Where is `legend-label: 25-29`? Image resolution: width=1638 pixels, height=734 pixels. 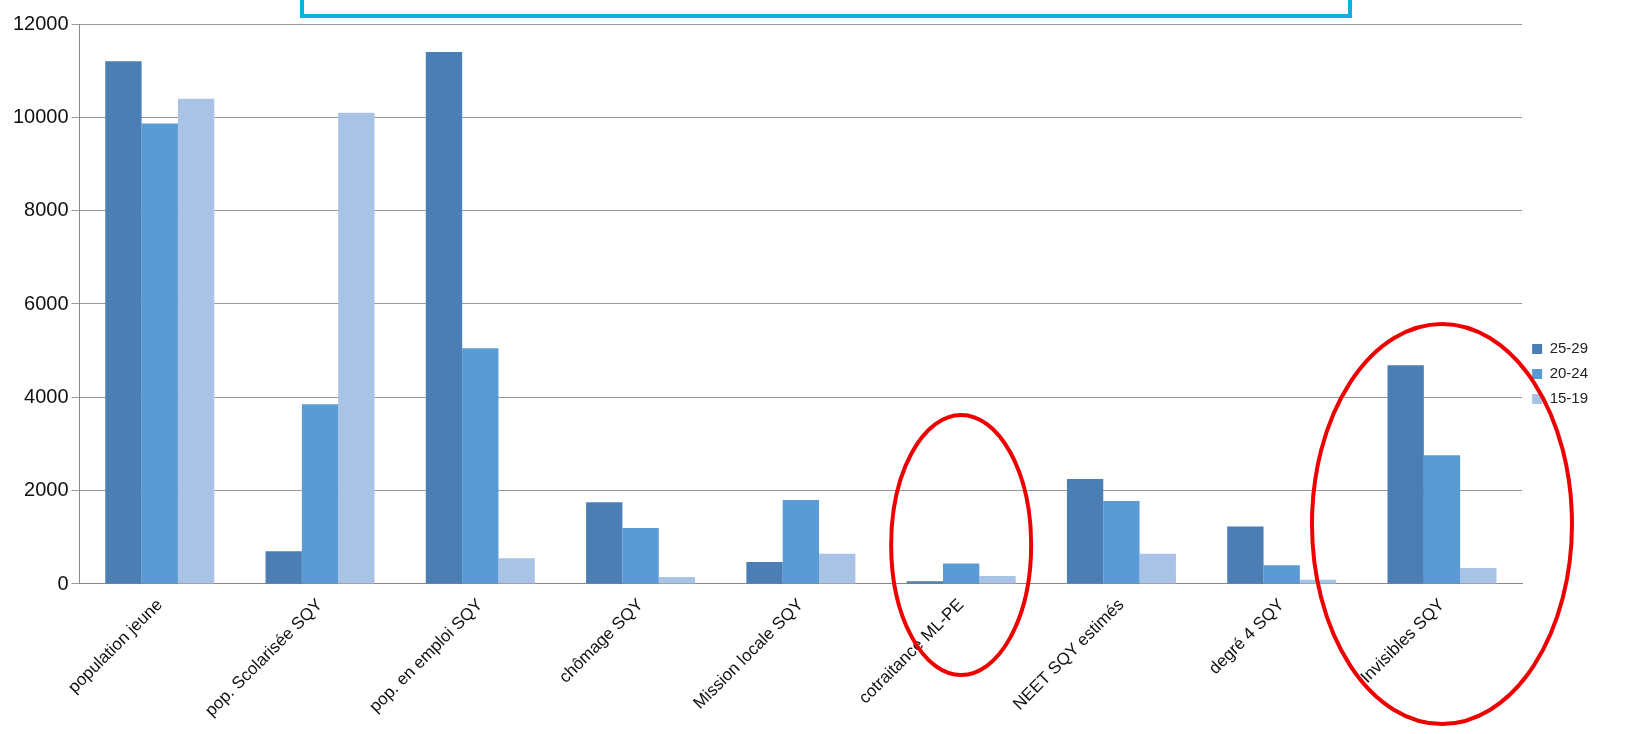 legend-label: 25-29 is located at coordinates (1569, 348).